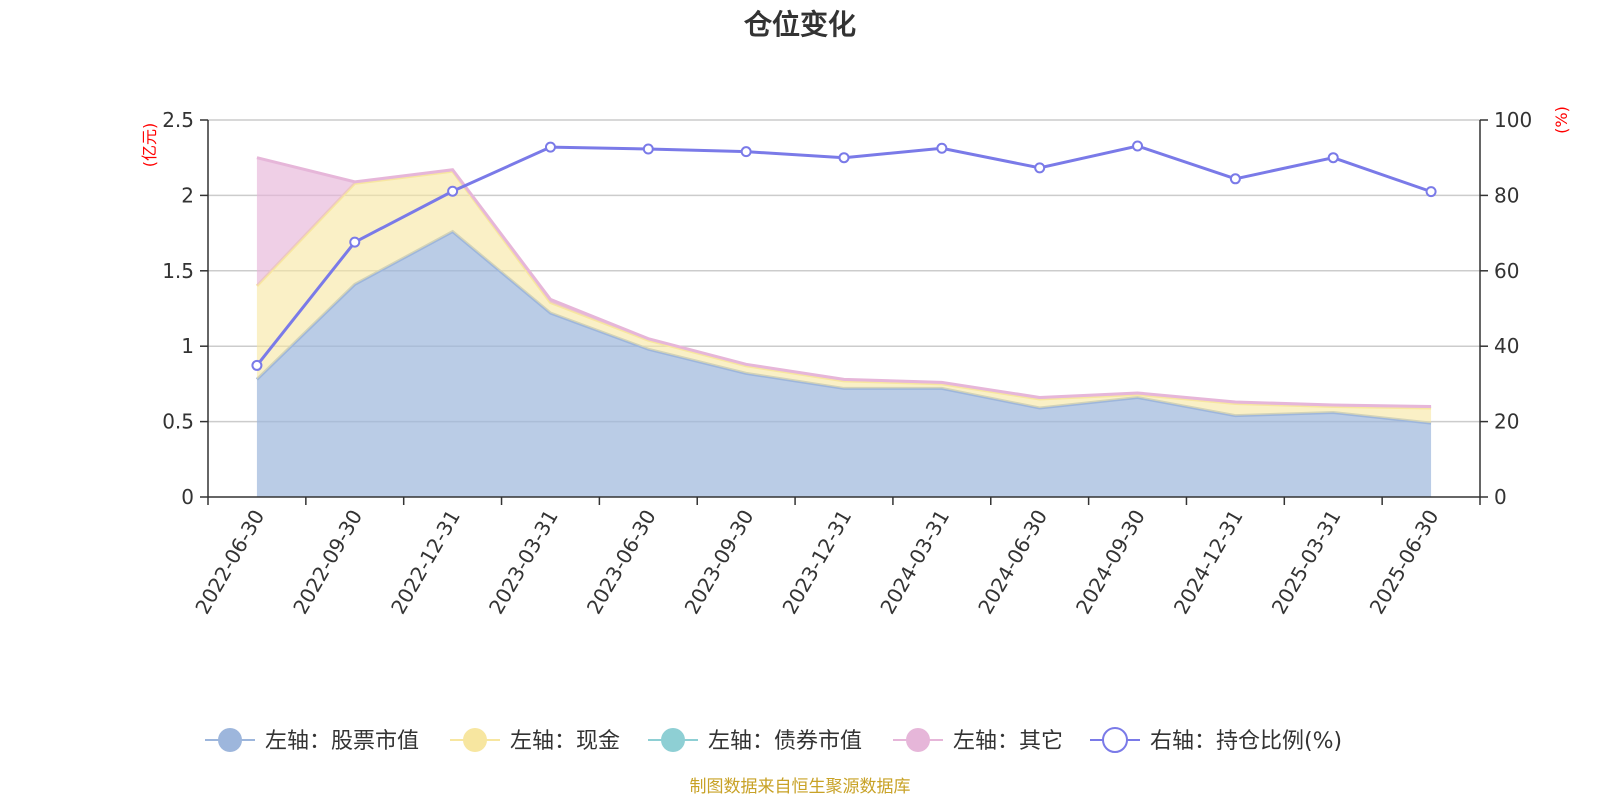 The image size is (1600, 800). I want to click on left-tick-label: 1.5, so click(178, 271).